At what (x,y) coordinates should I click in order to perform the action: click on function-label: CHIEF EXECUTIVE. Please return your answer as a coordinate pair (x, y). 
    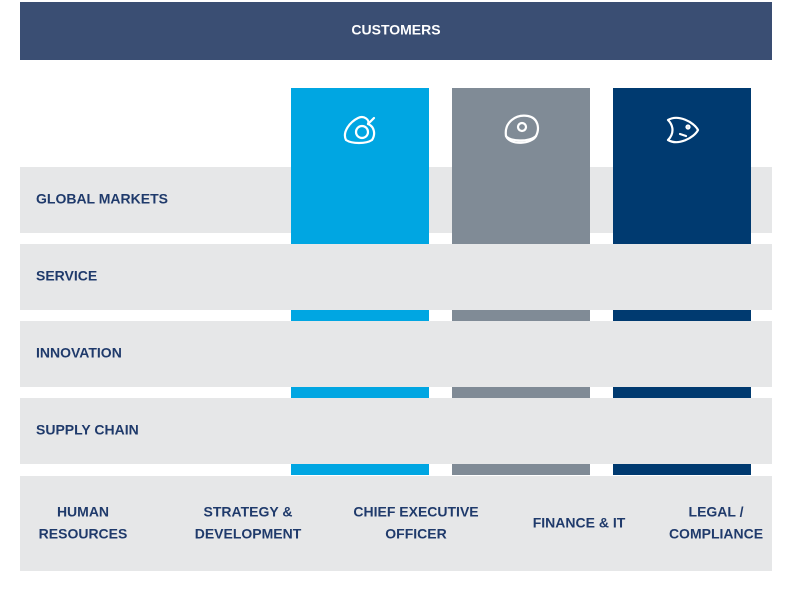
    Looking at the image, I should click on (415, 512).